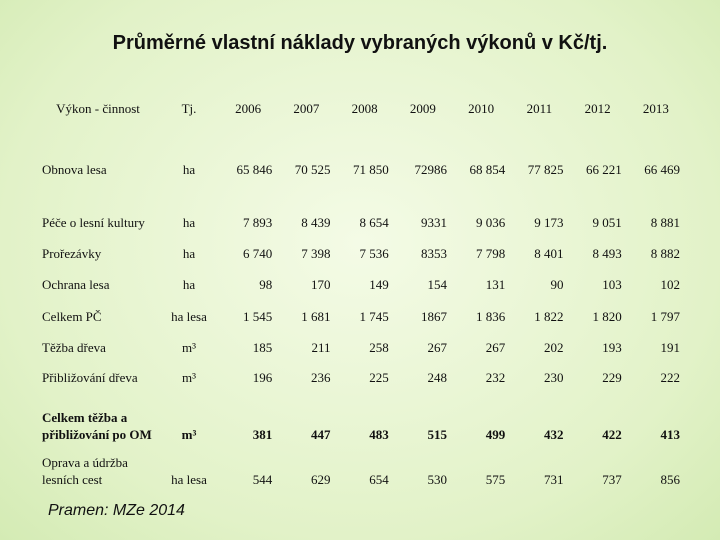 The image size is (720, 540). Describe the element at coordinates (321, 347) in the screenshot. I see `value-cell: 211` at that location.